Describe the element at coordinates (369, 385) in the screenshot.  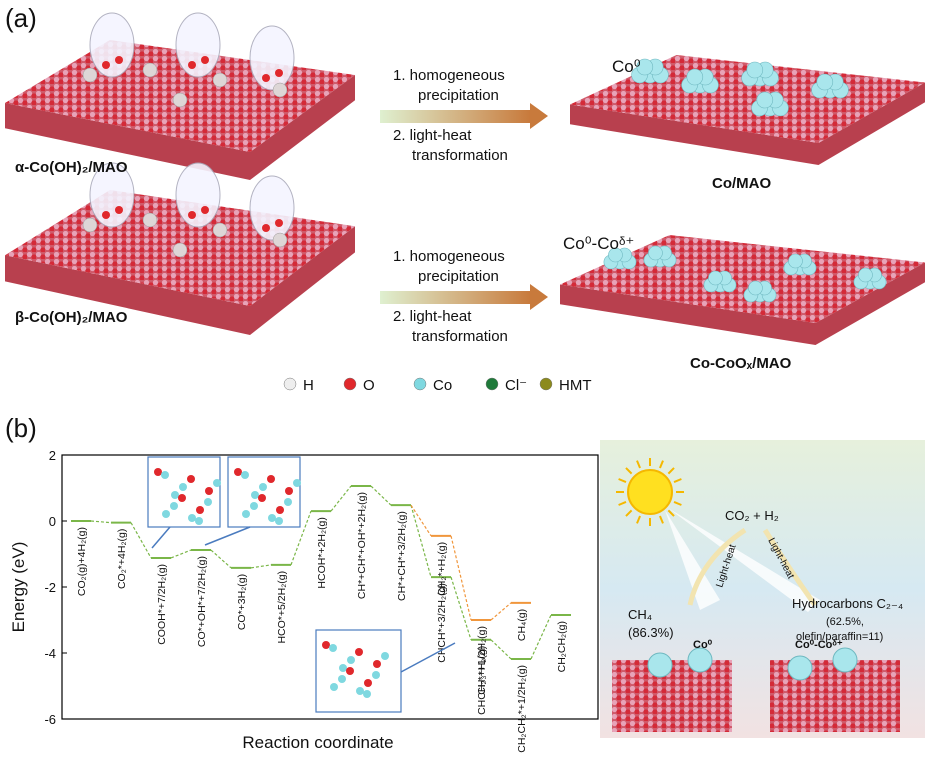
I see `legend-label: O` at that location.